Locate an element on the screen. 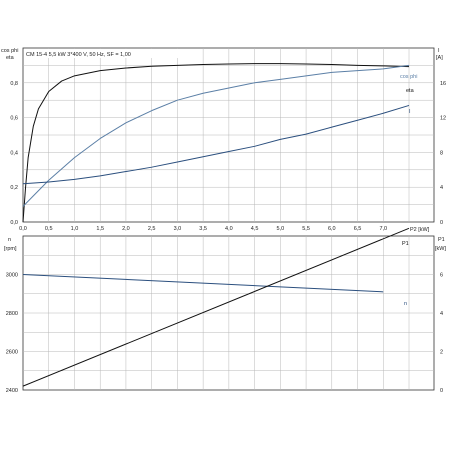  x-tick-label: 4,5 is located at coordinates (255, 229).